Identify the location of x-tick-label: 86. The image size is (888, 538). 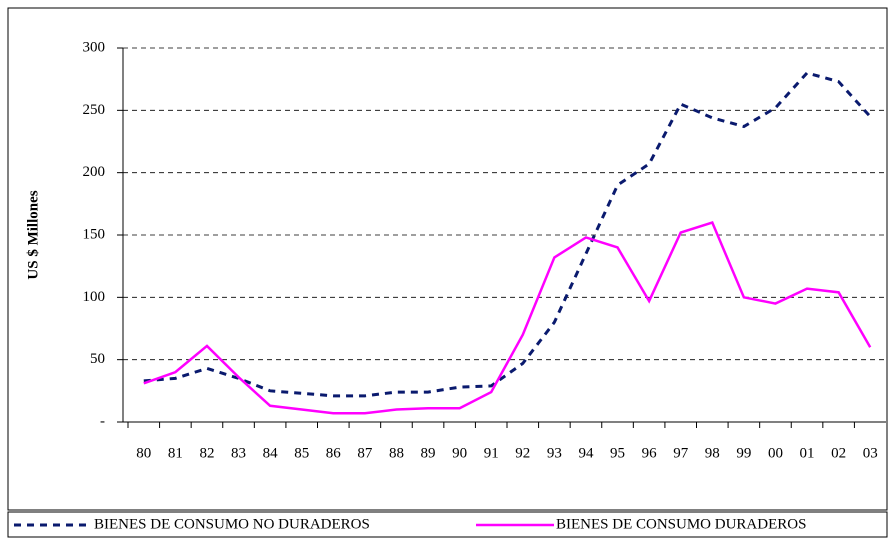
(334, 453).